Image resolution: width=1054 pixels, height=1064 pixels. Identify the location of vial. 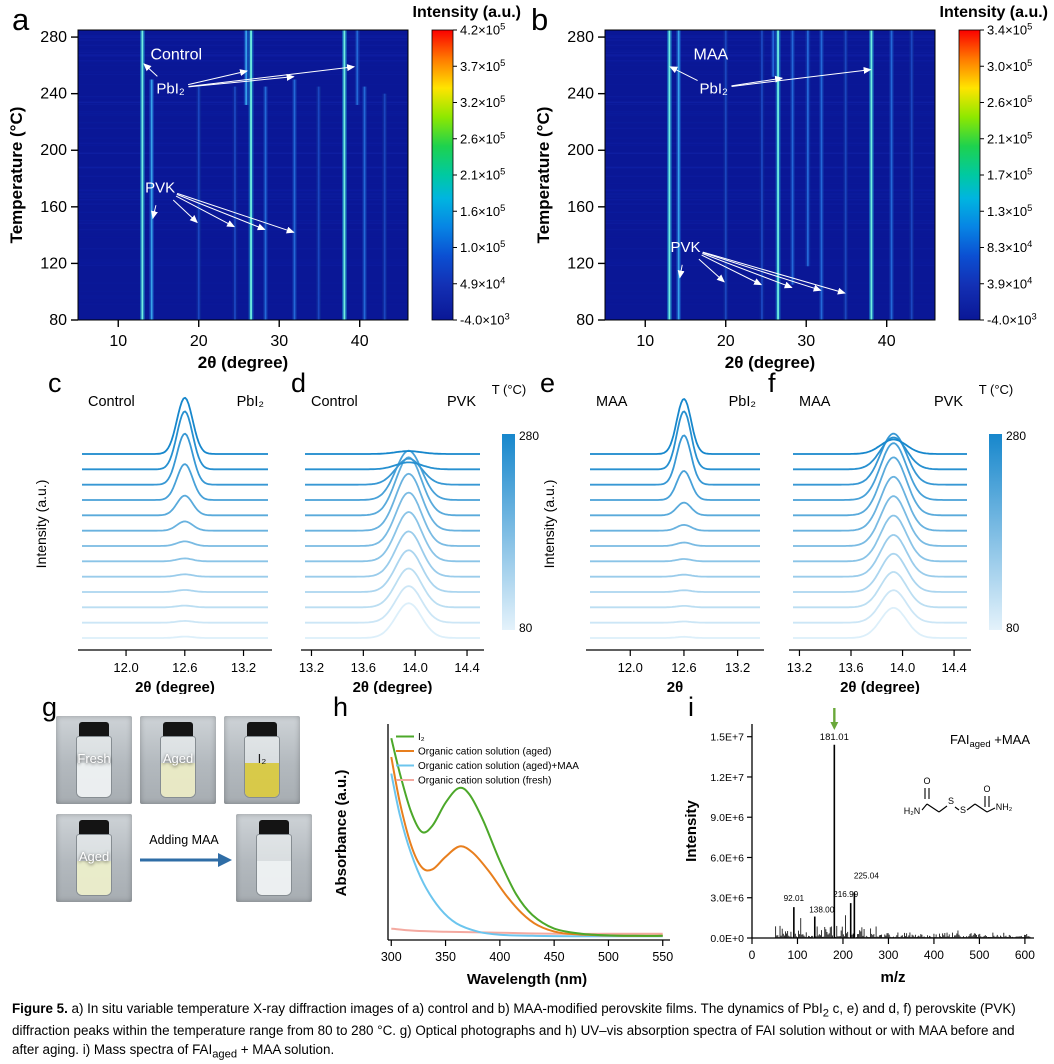
(94, 761).